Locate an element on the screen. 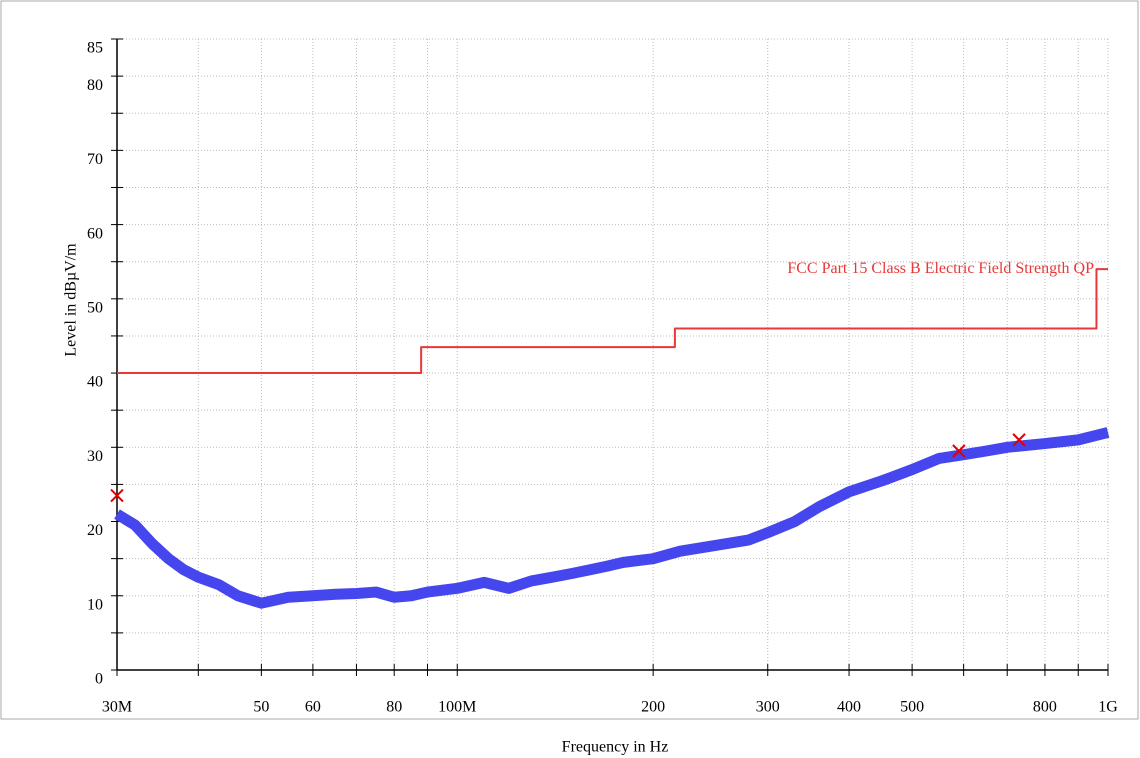  x-tick-label: 300 is located at coordinates (768, 707).